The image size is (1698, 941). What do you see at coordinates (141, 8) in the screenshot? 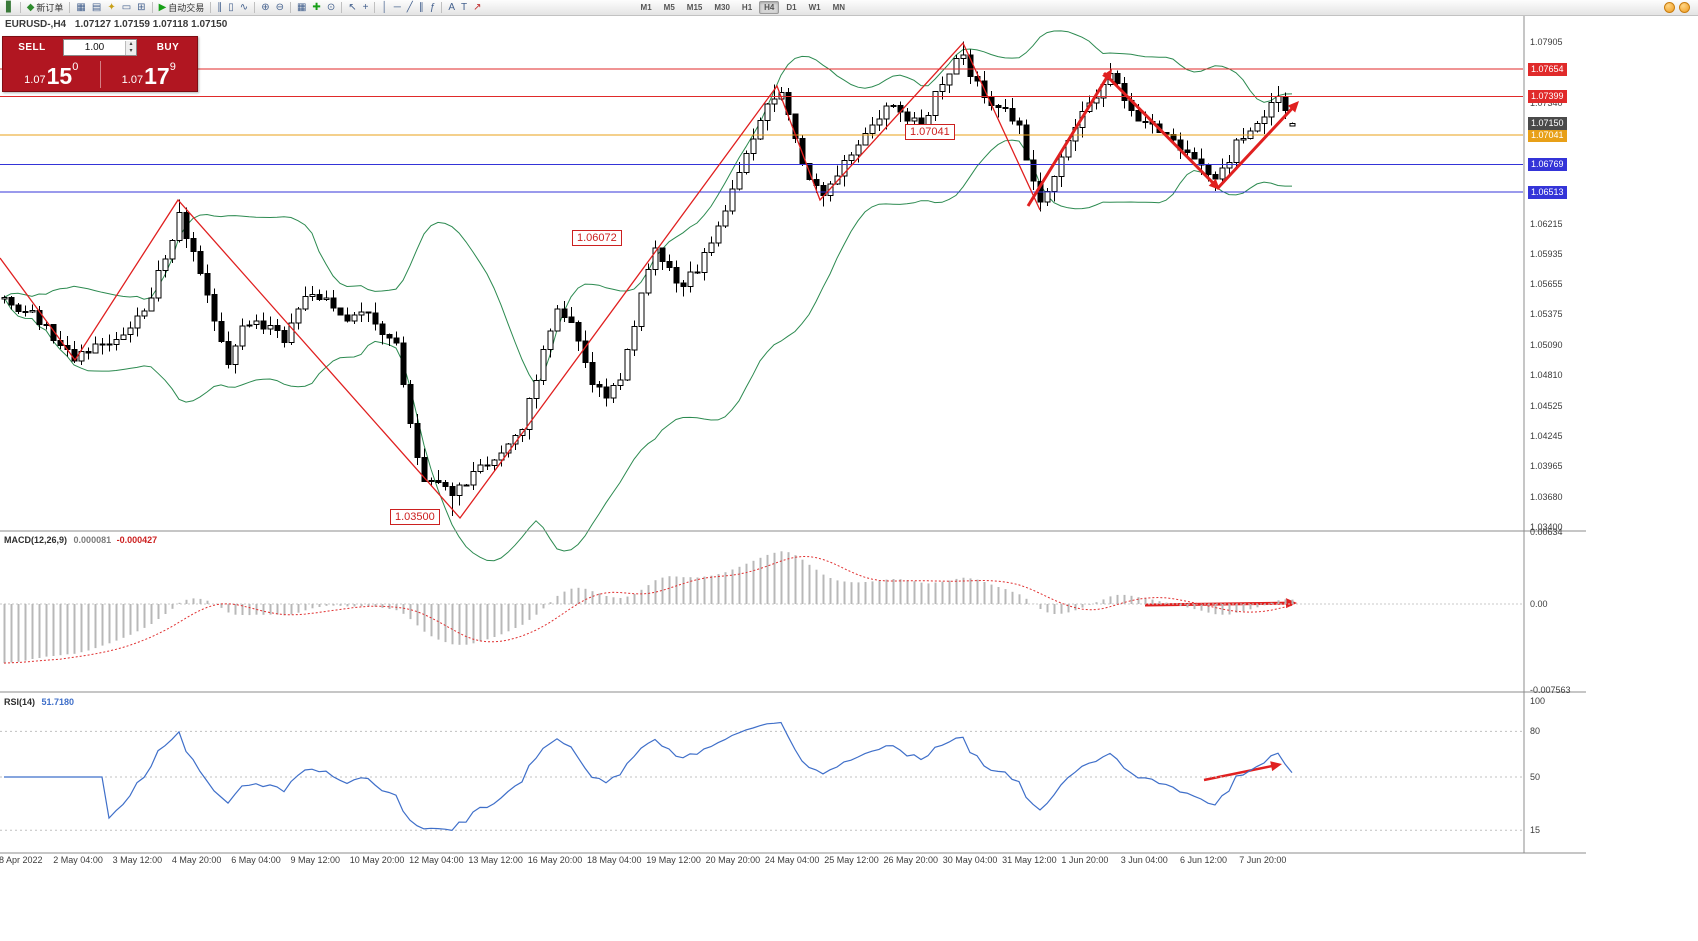
I see `strategy-tester-icon: ⊞` at bounding box center [141, 8].